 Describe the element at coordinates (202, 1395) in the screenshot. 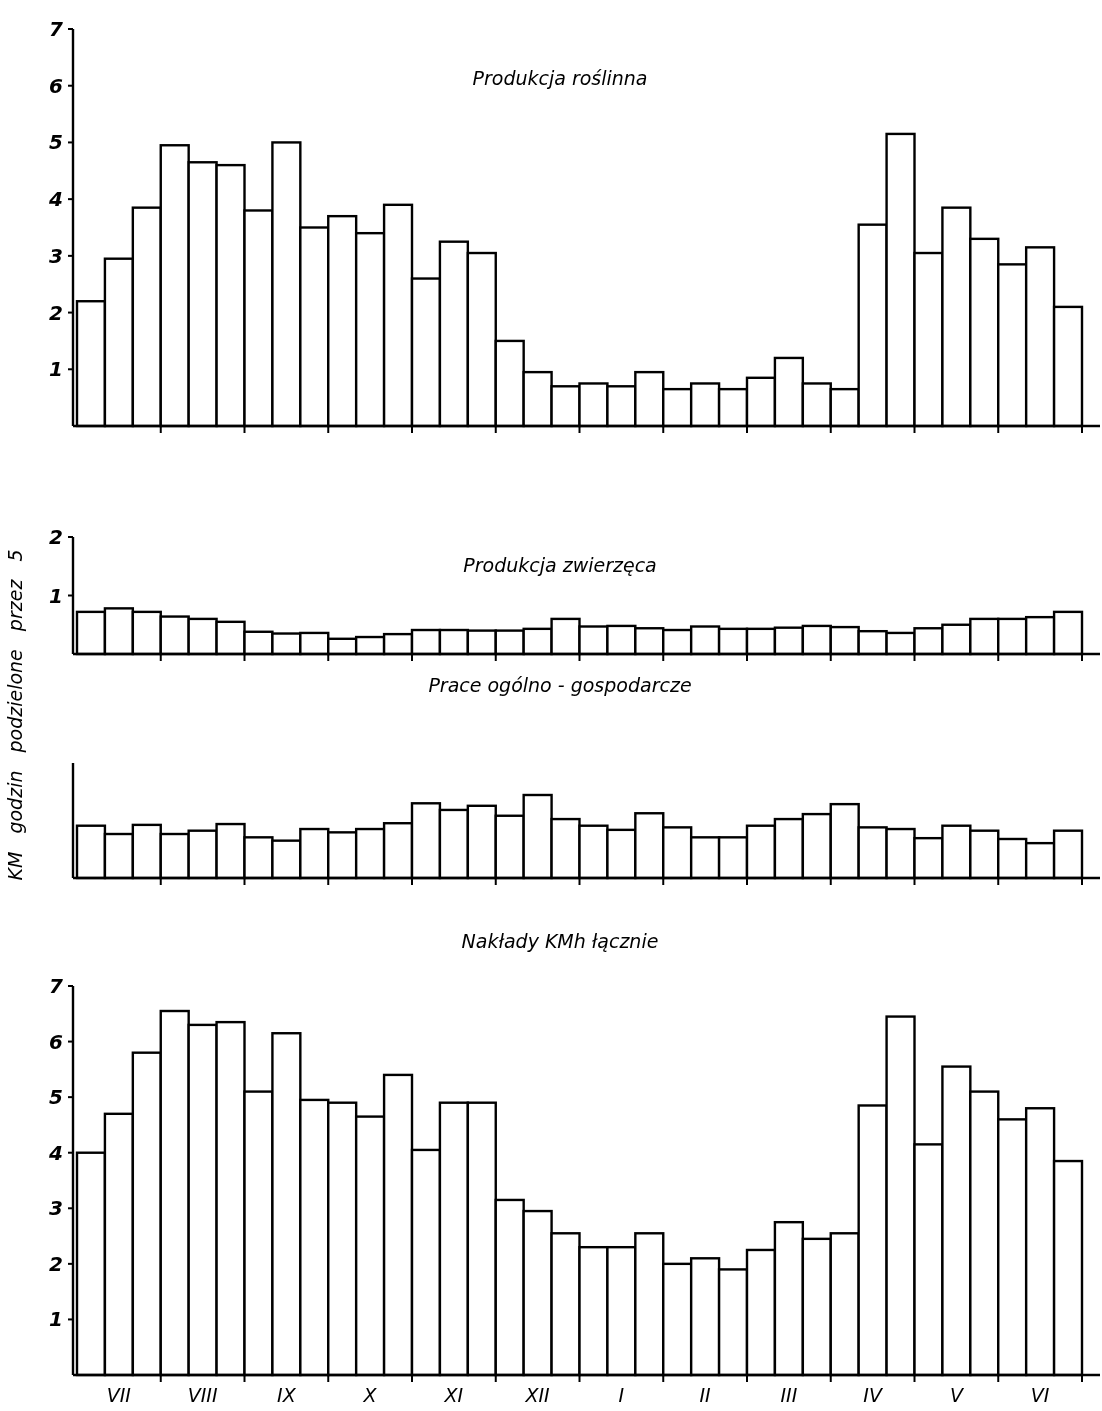

I see `x-tick-label: VIII` at that location.